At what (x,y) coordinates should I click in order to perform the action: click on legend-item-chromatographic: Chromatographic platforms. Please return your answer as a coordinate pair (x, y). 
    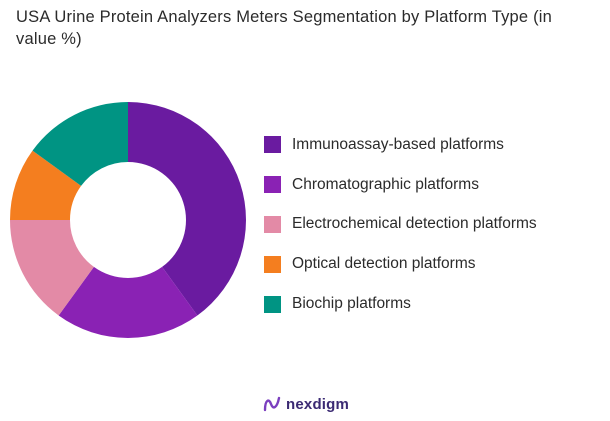
    Looking at the image, I should click on (400, 185).